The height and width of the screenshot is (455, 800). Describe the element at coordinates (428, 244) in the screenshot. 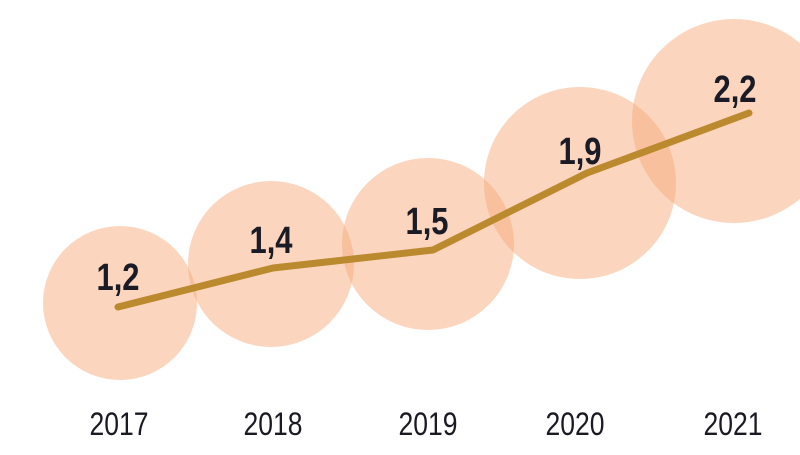

I see `bubble-2019` at that location.